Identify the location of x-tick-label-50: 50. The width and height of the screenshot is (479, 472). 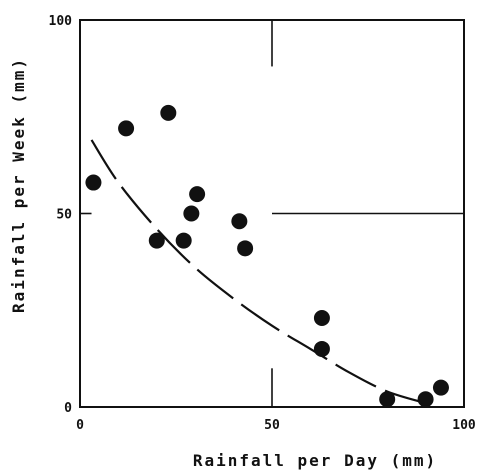
(272, 425).